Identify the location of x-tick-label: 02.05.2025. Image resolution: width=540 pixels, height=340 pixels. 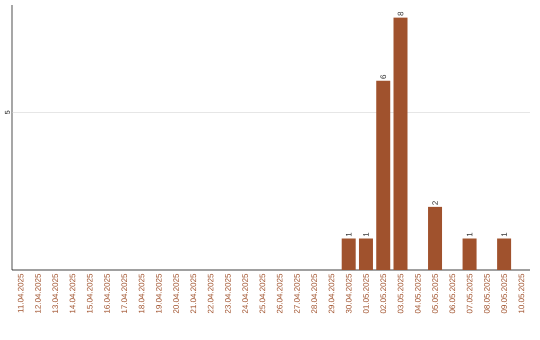
(383, 294).